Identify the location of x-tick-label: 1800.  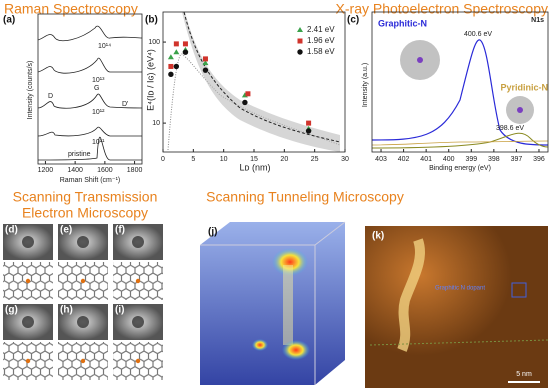
(135, 170).